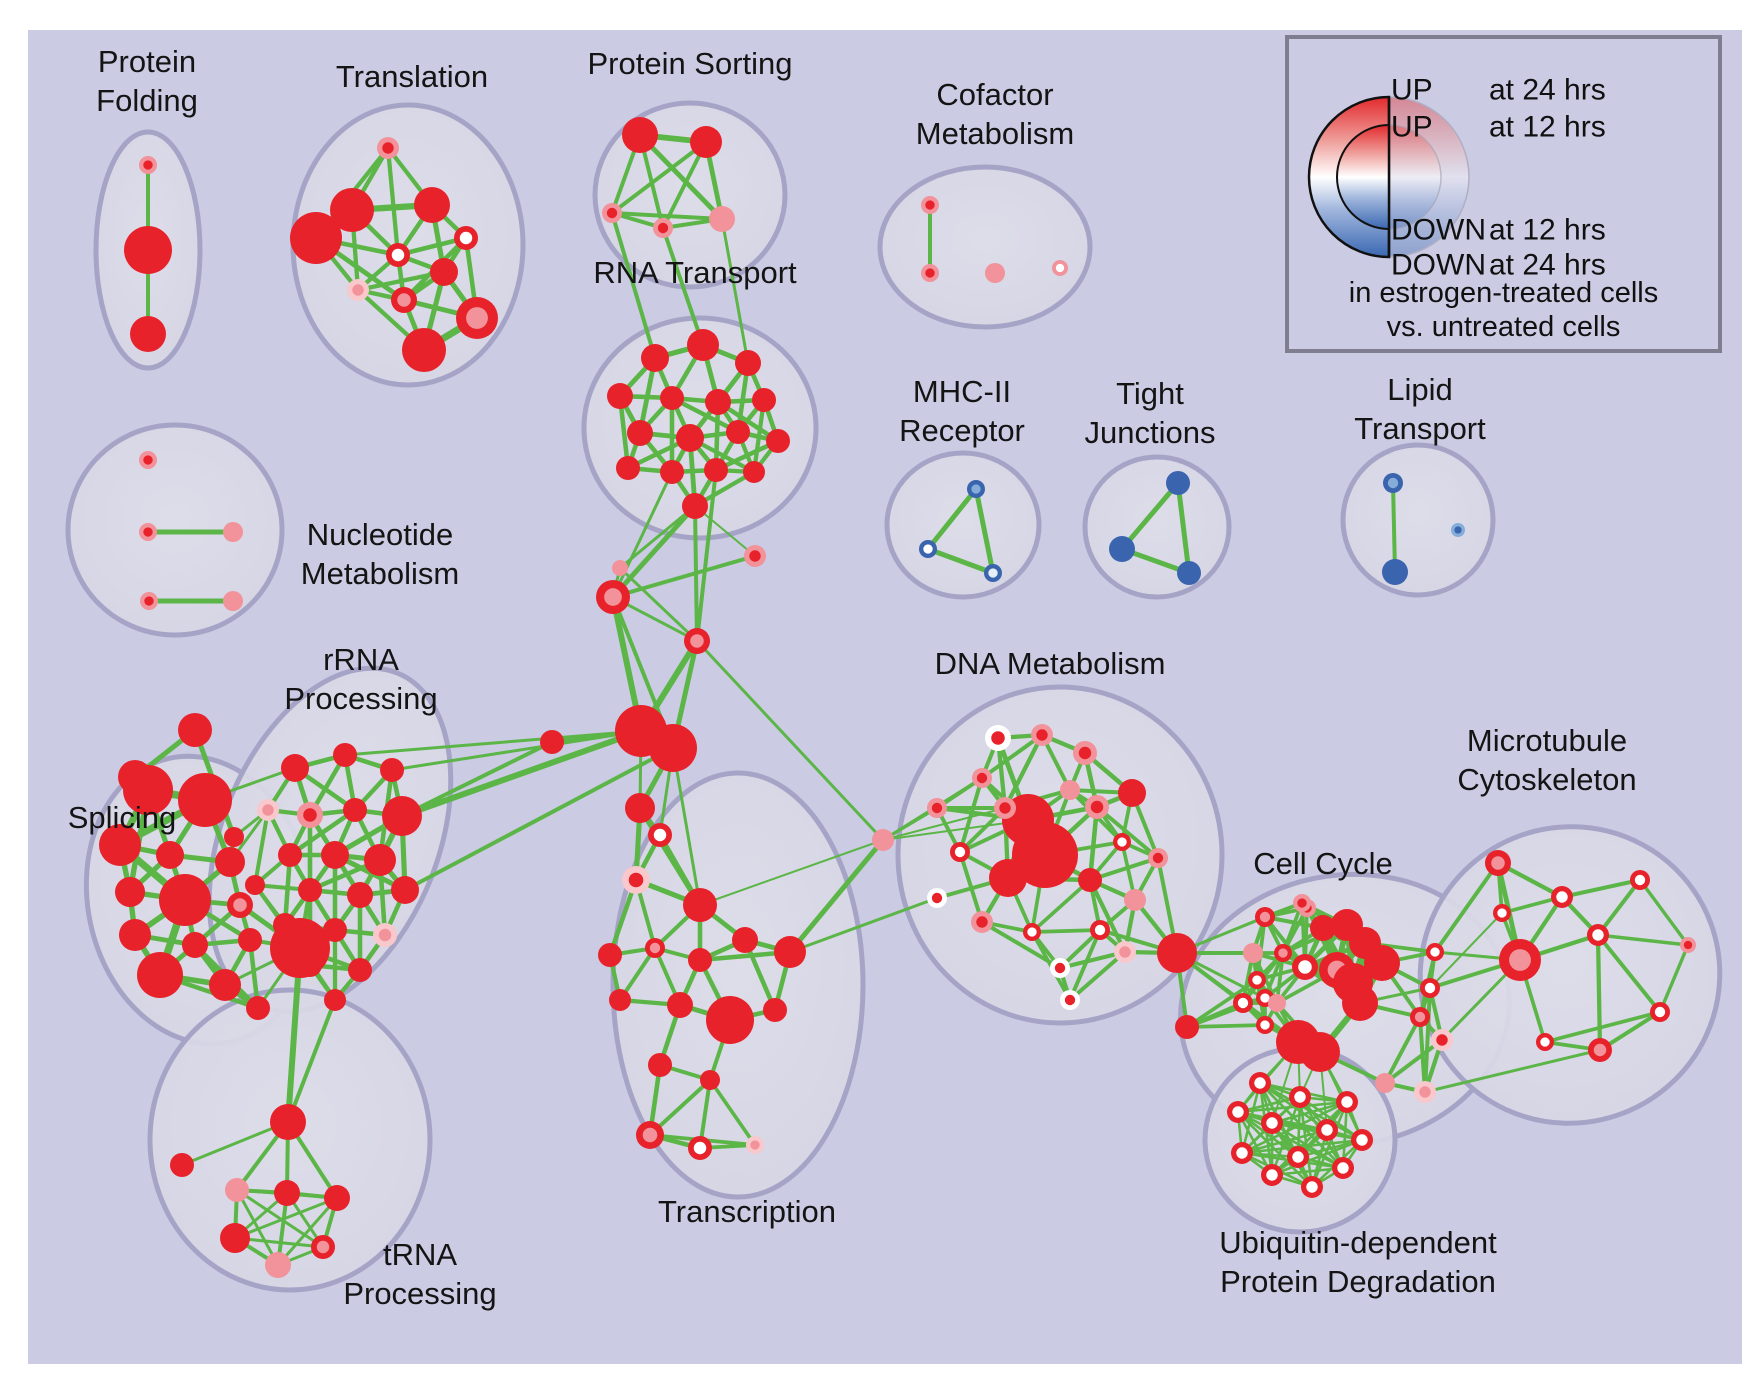 Image resolution: width=1750 pixels, height=1376 pixels. Describe the element at coordinates (380, 573) in the screenshot. I see `cluster-nucleotide-metabolism-label: Metabolism` at that location.